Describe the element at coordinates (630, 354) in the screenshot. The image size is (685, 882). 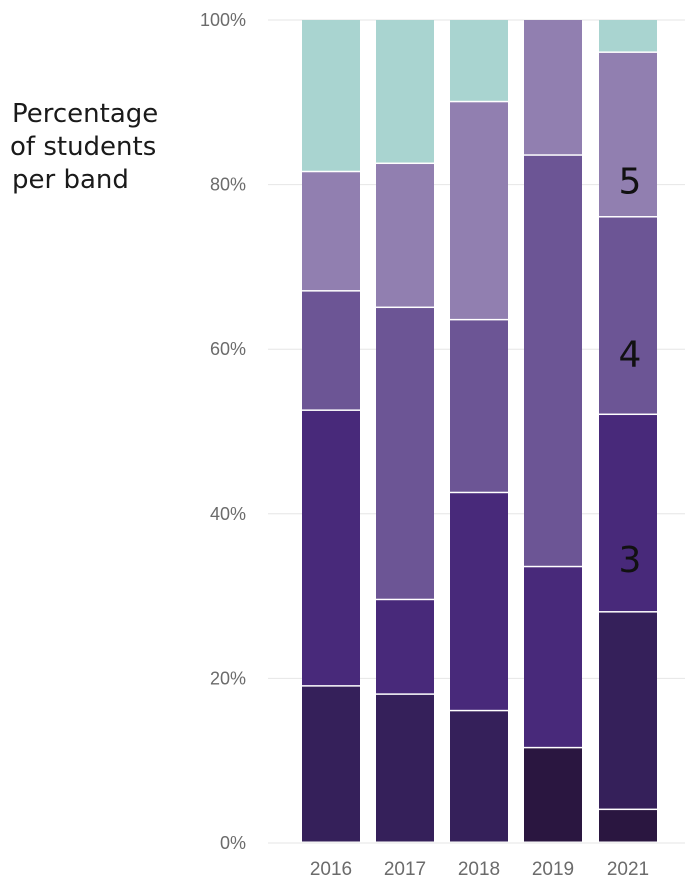
I see `band-label-4: 4` at that location.